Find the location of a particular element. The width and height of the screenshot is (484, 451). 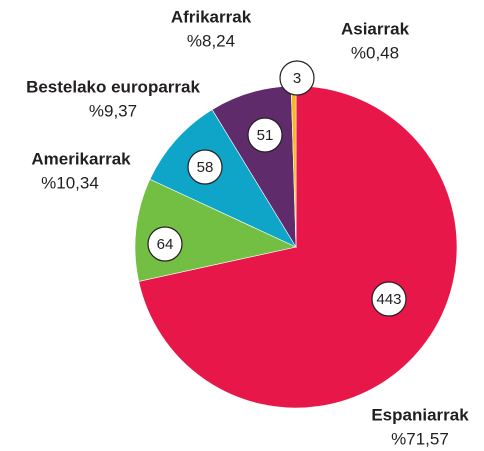

slice-percent: %8,24 is located at coordinates (211, 40).